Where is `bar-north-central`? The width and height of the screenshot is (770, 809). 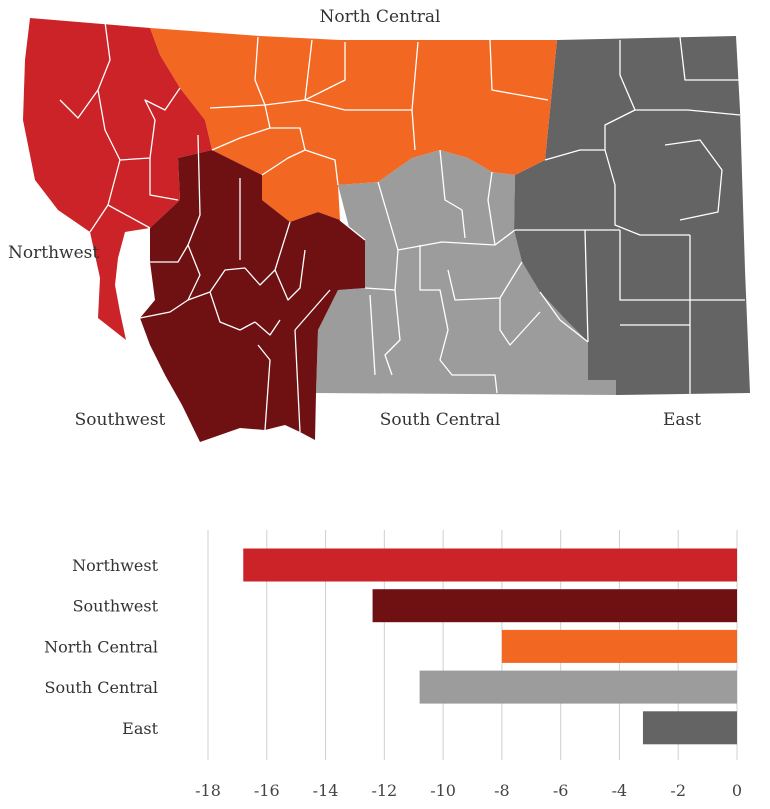 bar-north-central is located at coordinates (619, 646).